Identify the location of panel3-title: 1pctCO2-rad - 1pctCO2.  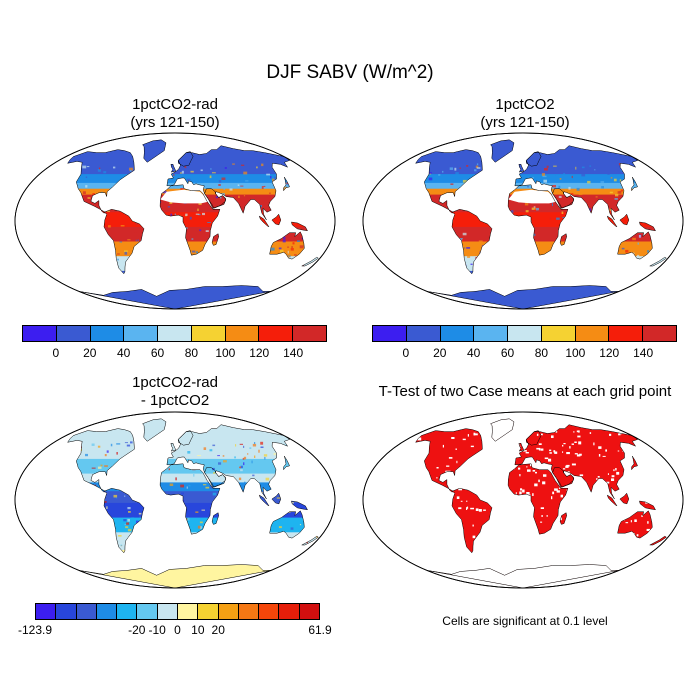
(175, 392).